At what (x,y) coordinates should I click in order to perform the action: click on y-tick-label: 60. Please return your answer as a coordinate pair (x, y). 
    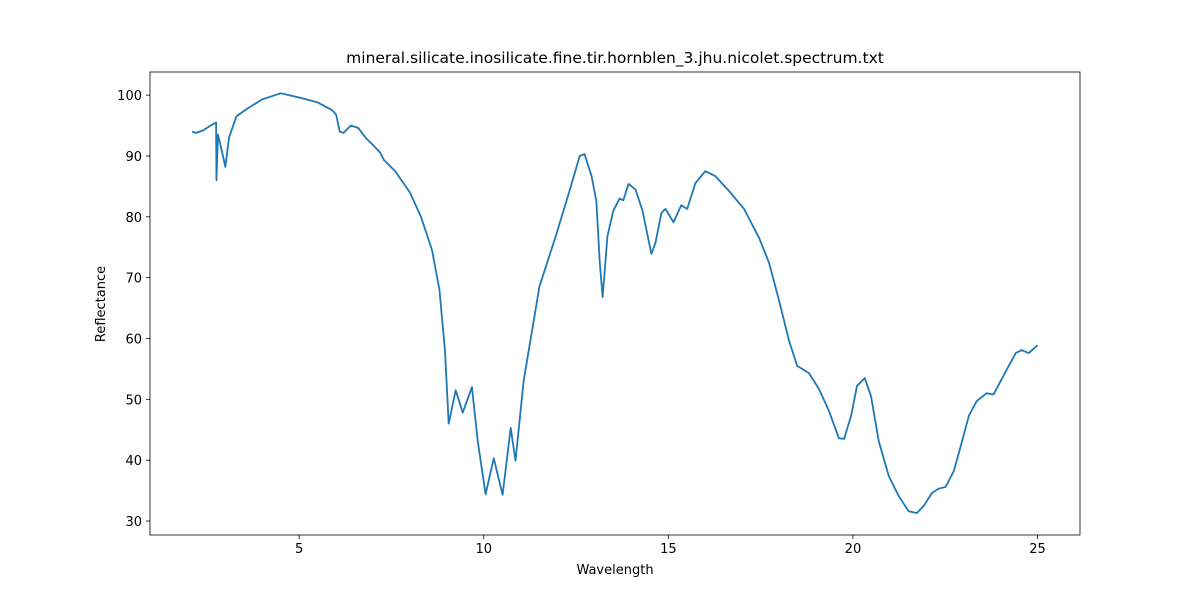
    Looking at the image, I should click on (133, 339).